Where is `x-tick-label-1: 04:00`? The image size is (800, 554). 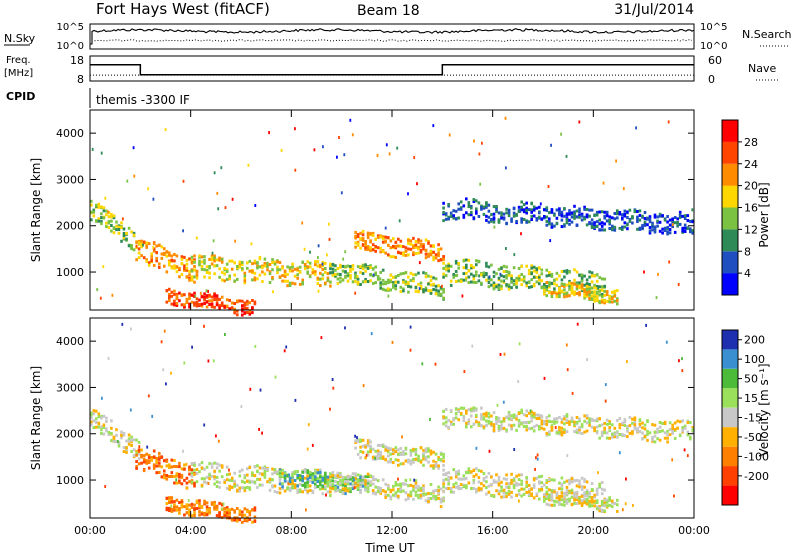
x-tick-label-1: 04:00 is located at coordinates (191, 530).